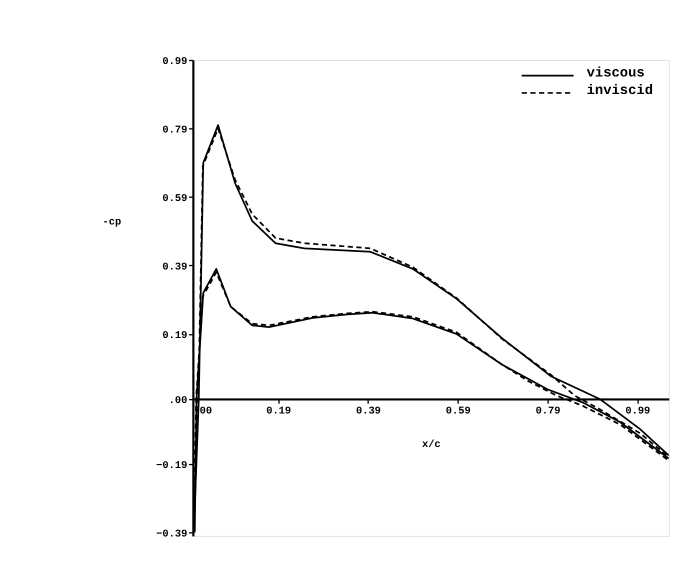 The width and height of the screenshot is (674, 585). Describe the element at coordinates (172, 466) in the screenshot. I see `y-tick-label: −0.19` at that location.